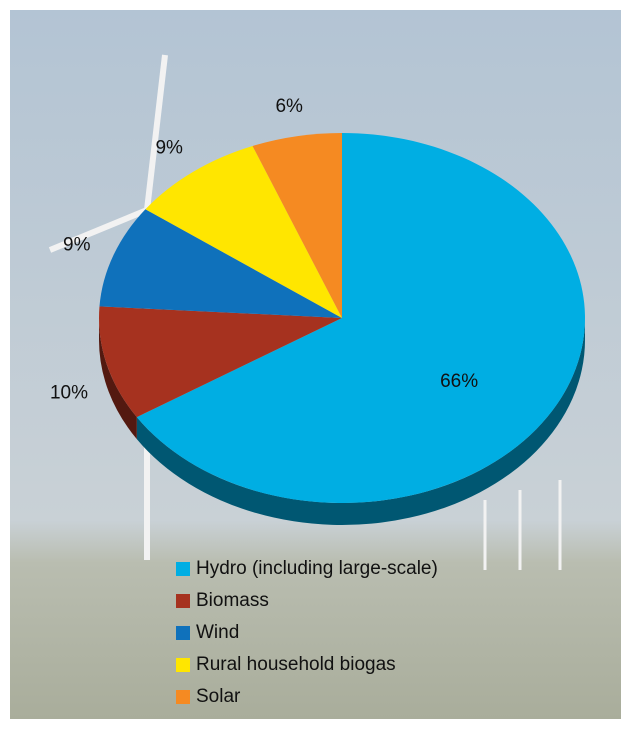 The height and width of the screenshot is (734, 631). I want to click on legend-label: Solar, so click(218, 696).